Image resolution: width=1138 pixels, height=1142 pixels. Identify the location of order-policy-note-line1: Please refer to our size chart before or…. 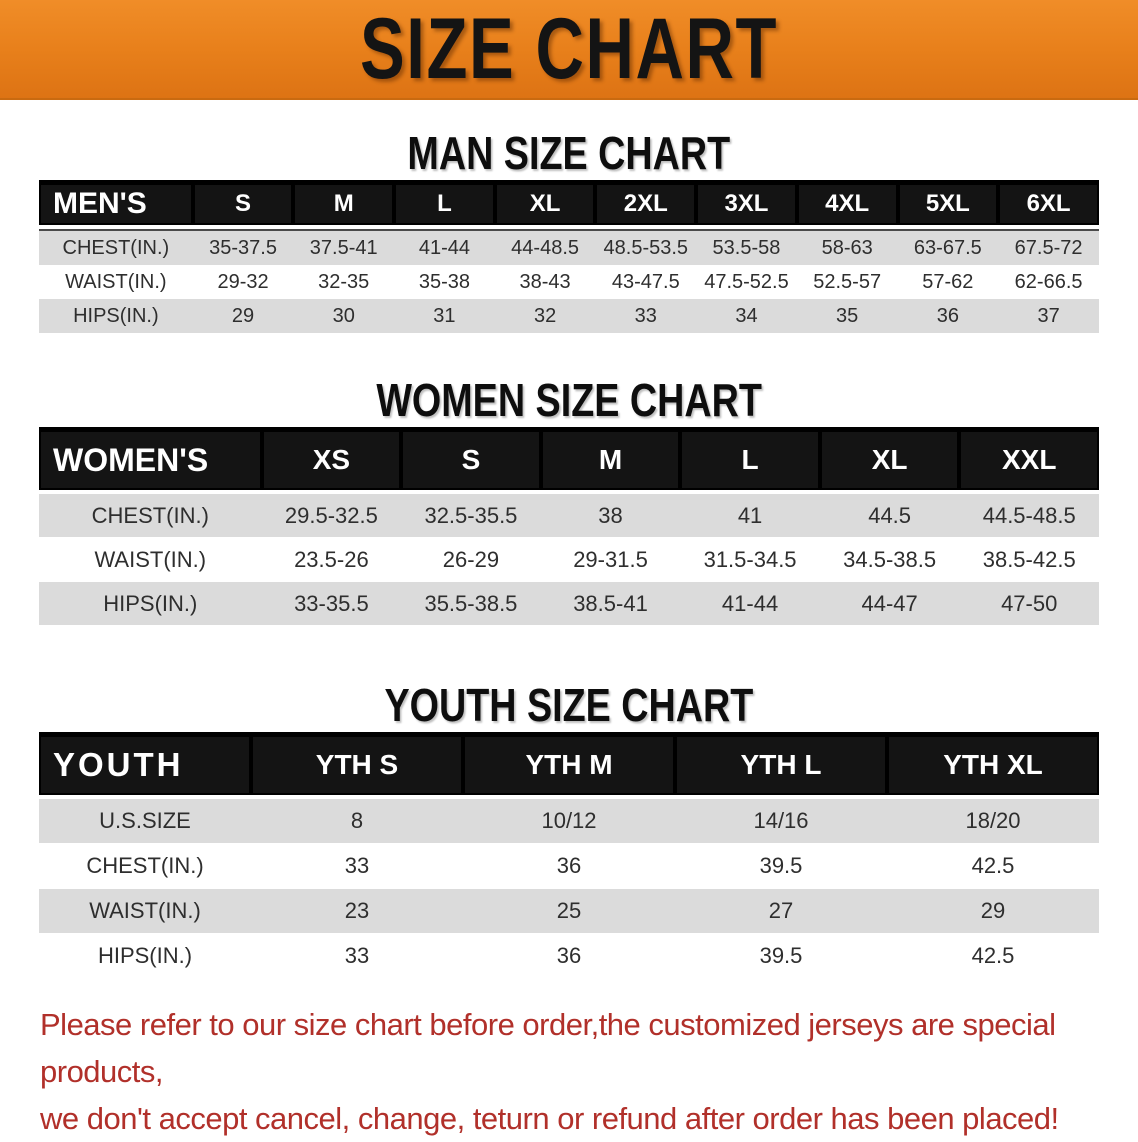
(548, 1048).